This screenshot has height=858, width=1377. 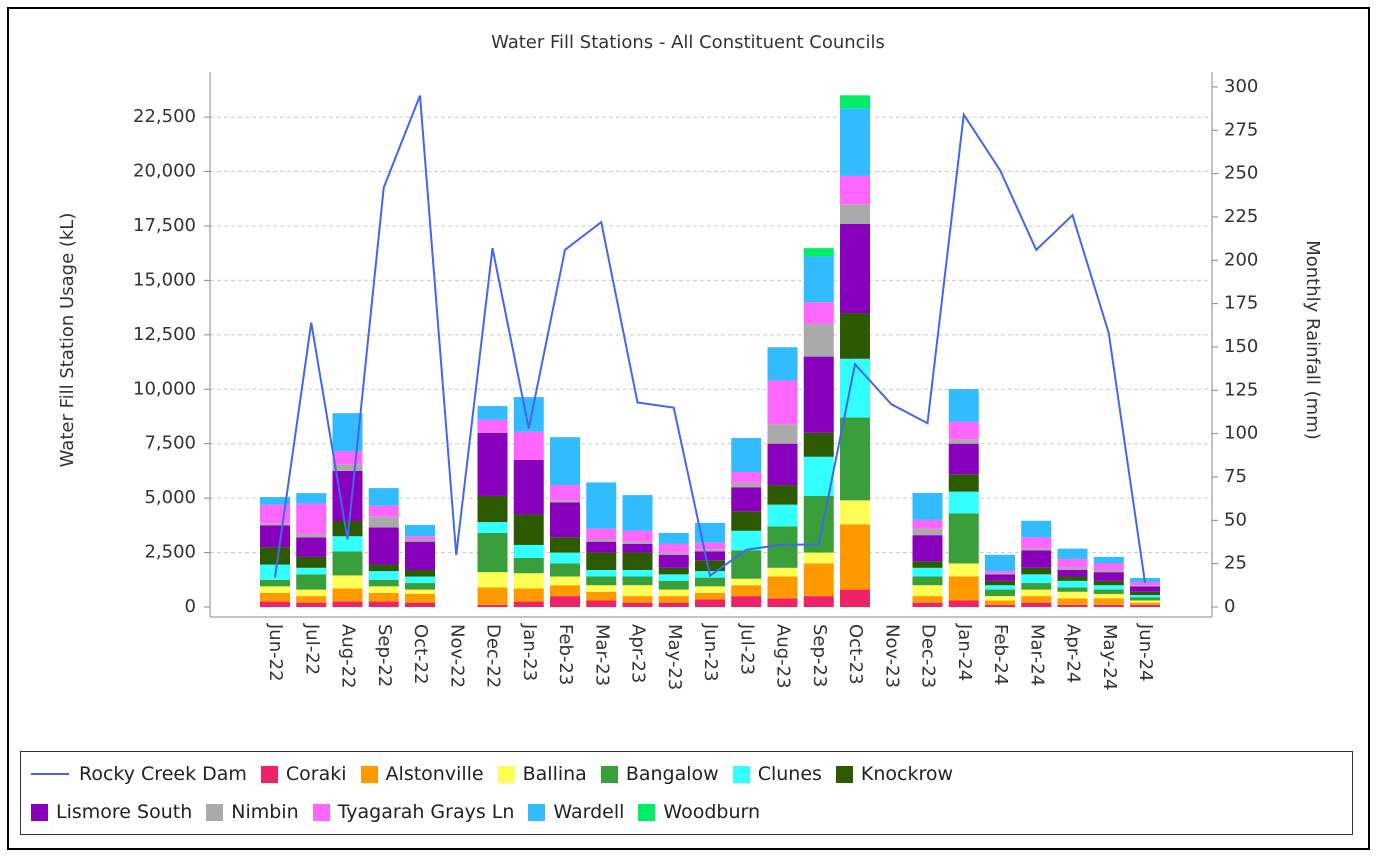 I want to click on legend-label: Tyagarah Grays Ln, so click(x=426, y=812).